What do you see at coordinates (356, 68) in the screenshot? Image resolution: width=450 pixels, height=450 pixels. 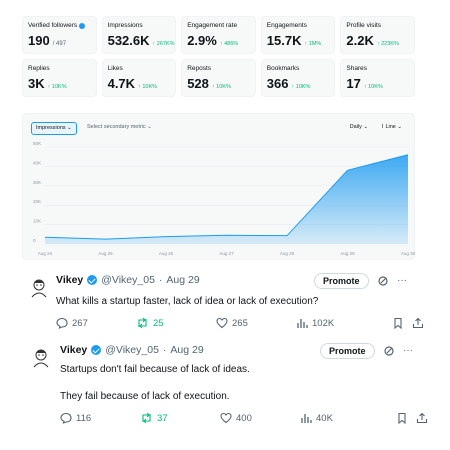 I see `stat-label: Shares` at bounding box center [356, 68].